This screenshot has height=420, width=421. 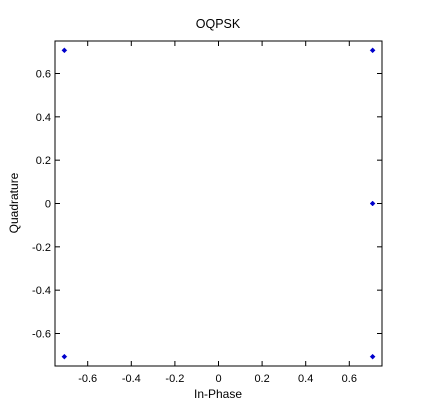 I want to click on x-tick-label: -0.2, so click(x=174, y=379).